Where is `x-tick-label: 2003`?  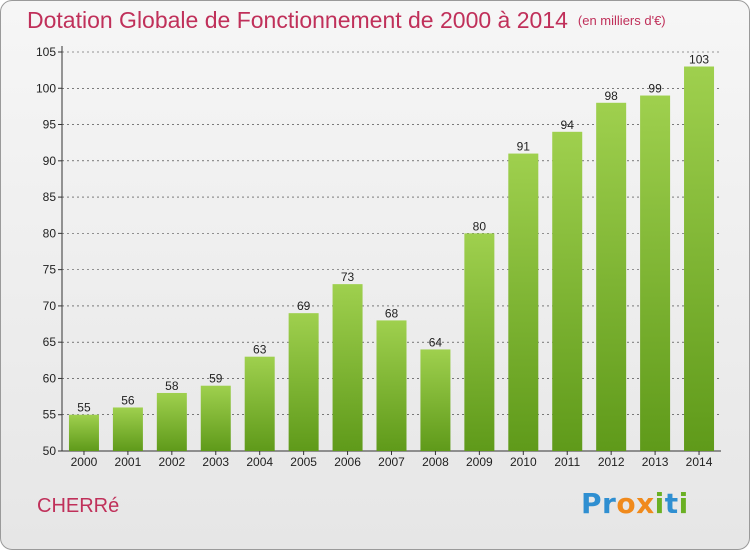 x-tick-label: 2003 is located at coordinates (215, 462).